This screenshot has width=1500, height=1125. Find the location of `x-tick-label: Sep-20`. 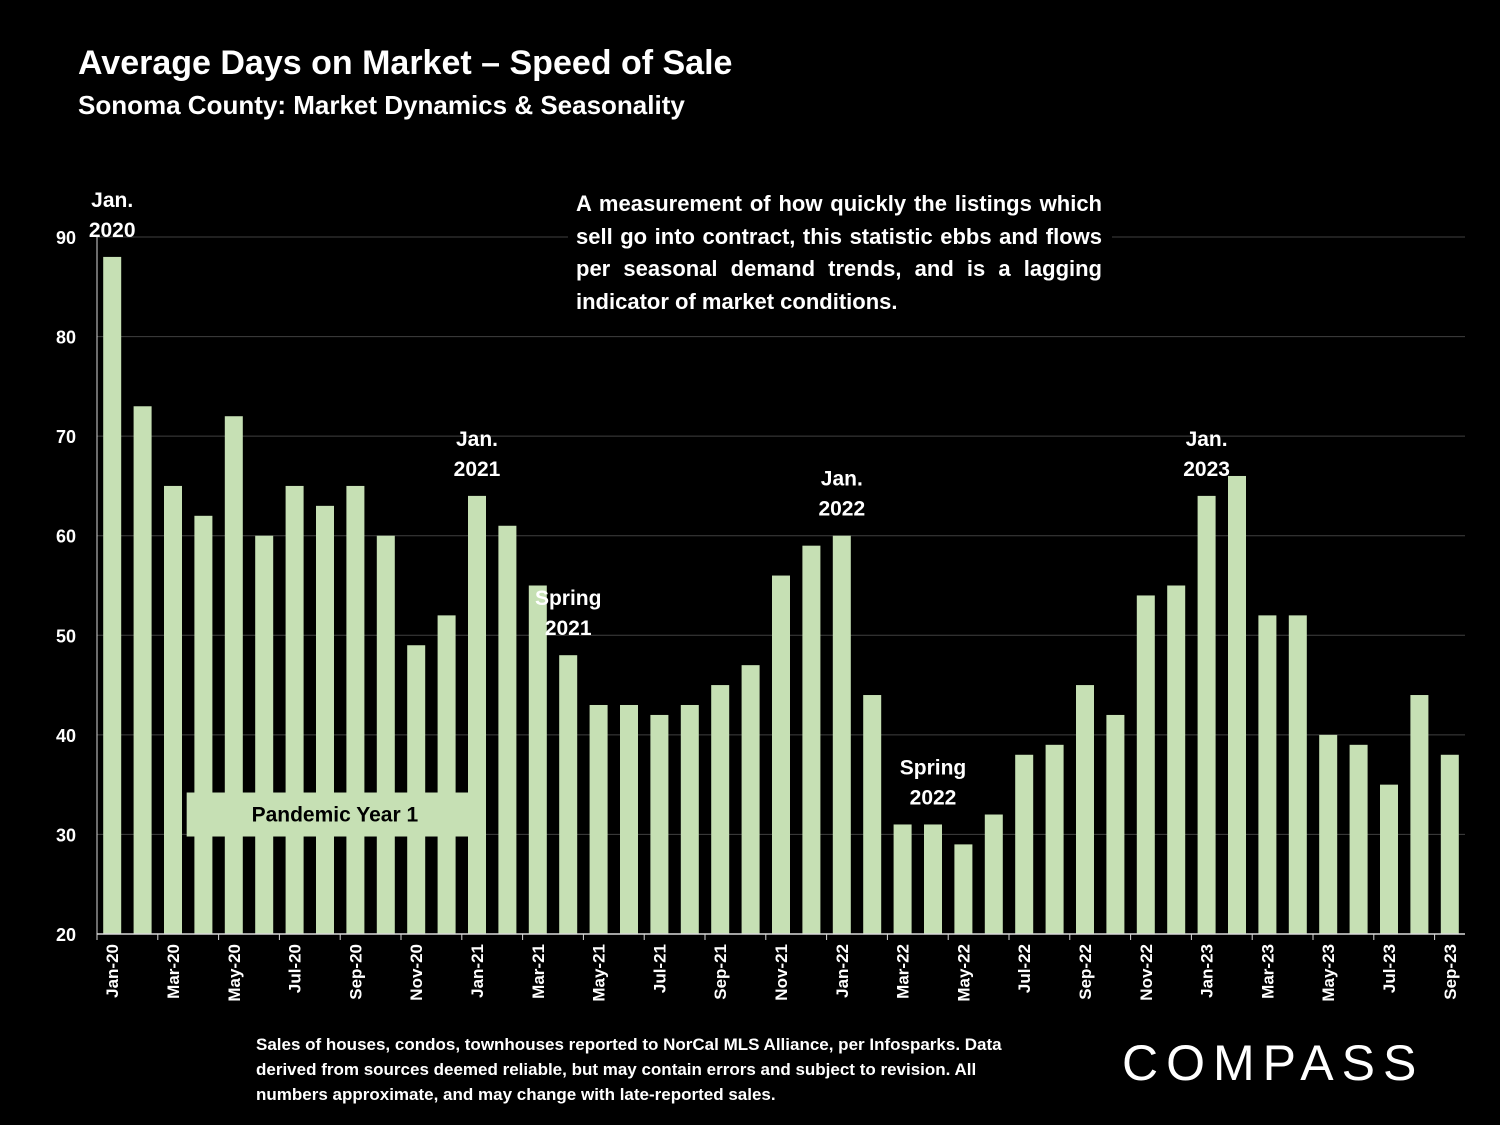

x-tick-label: Sep-20 is located at coordinates (355, 972).